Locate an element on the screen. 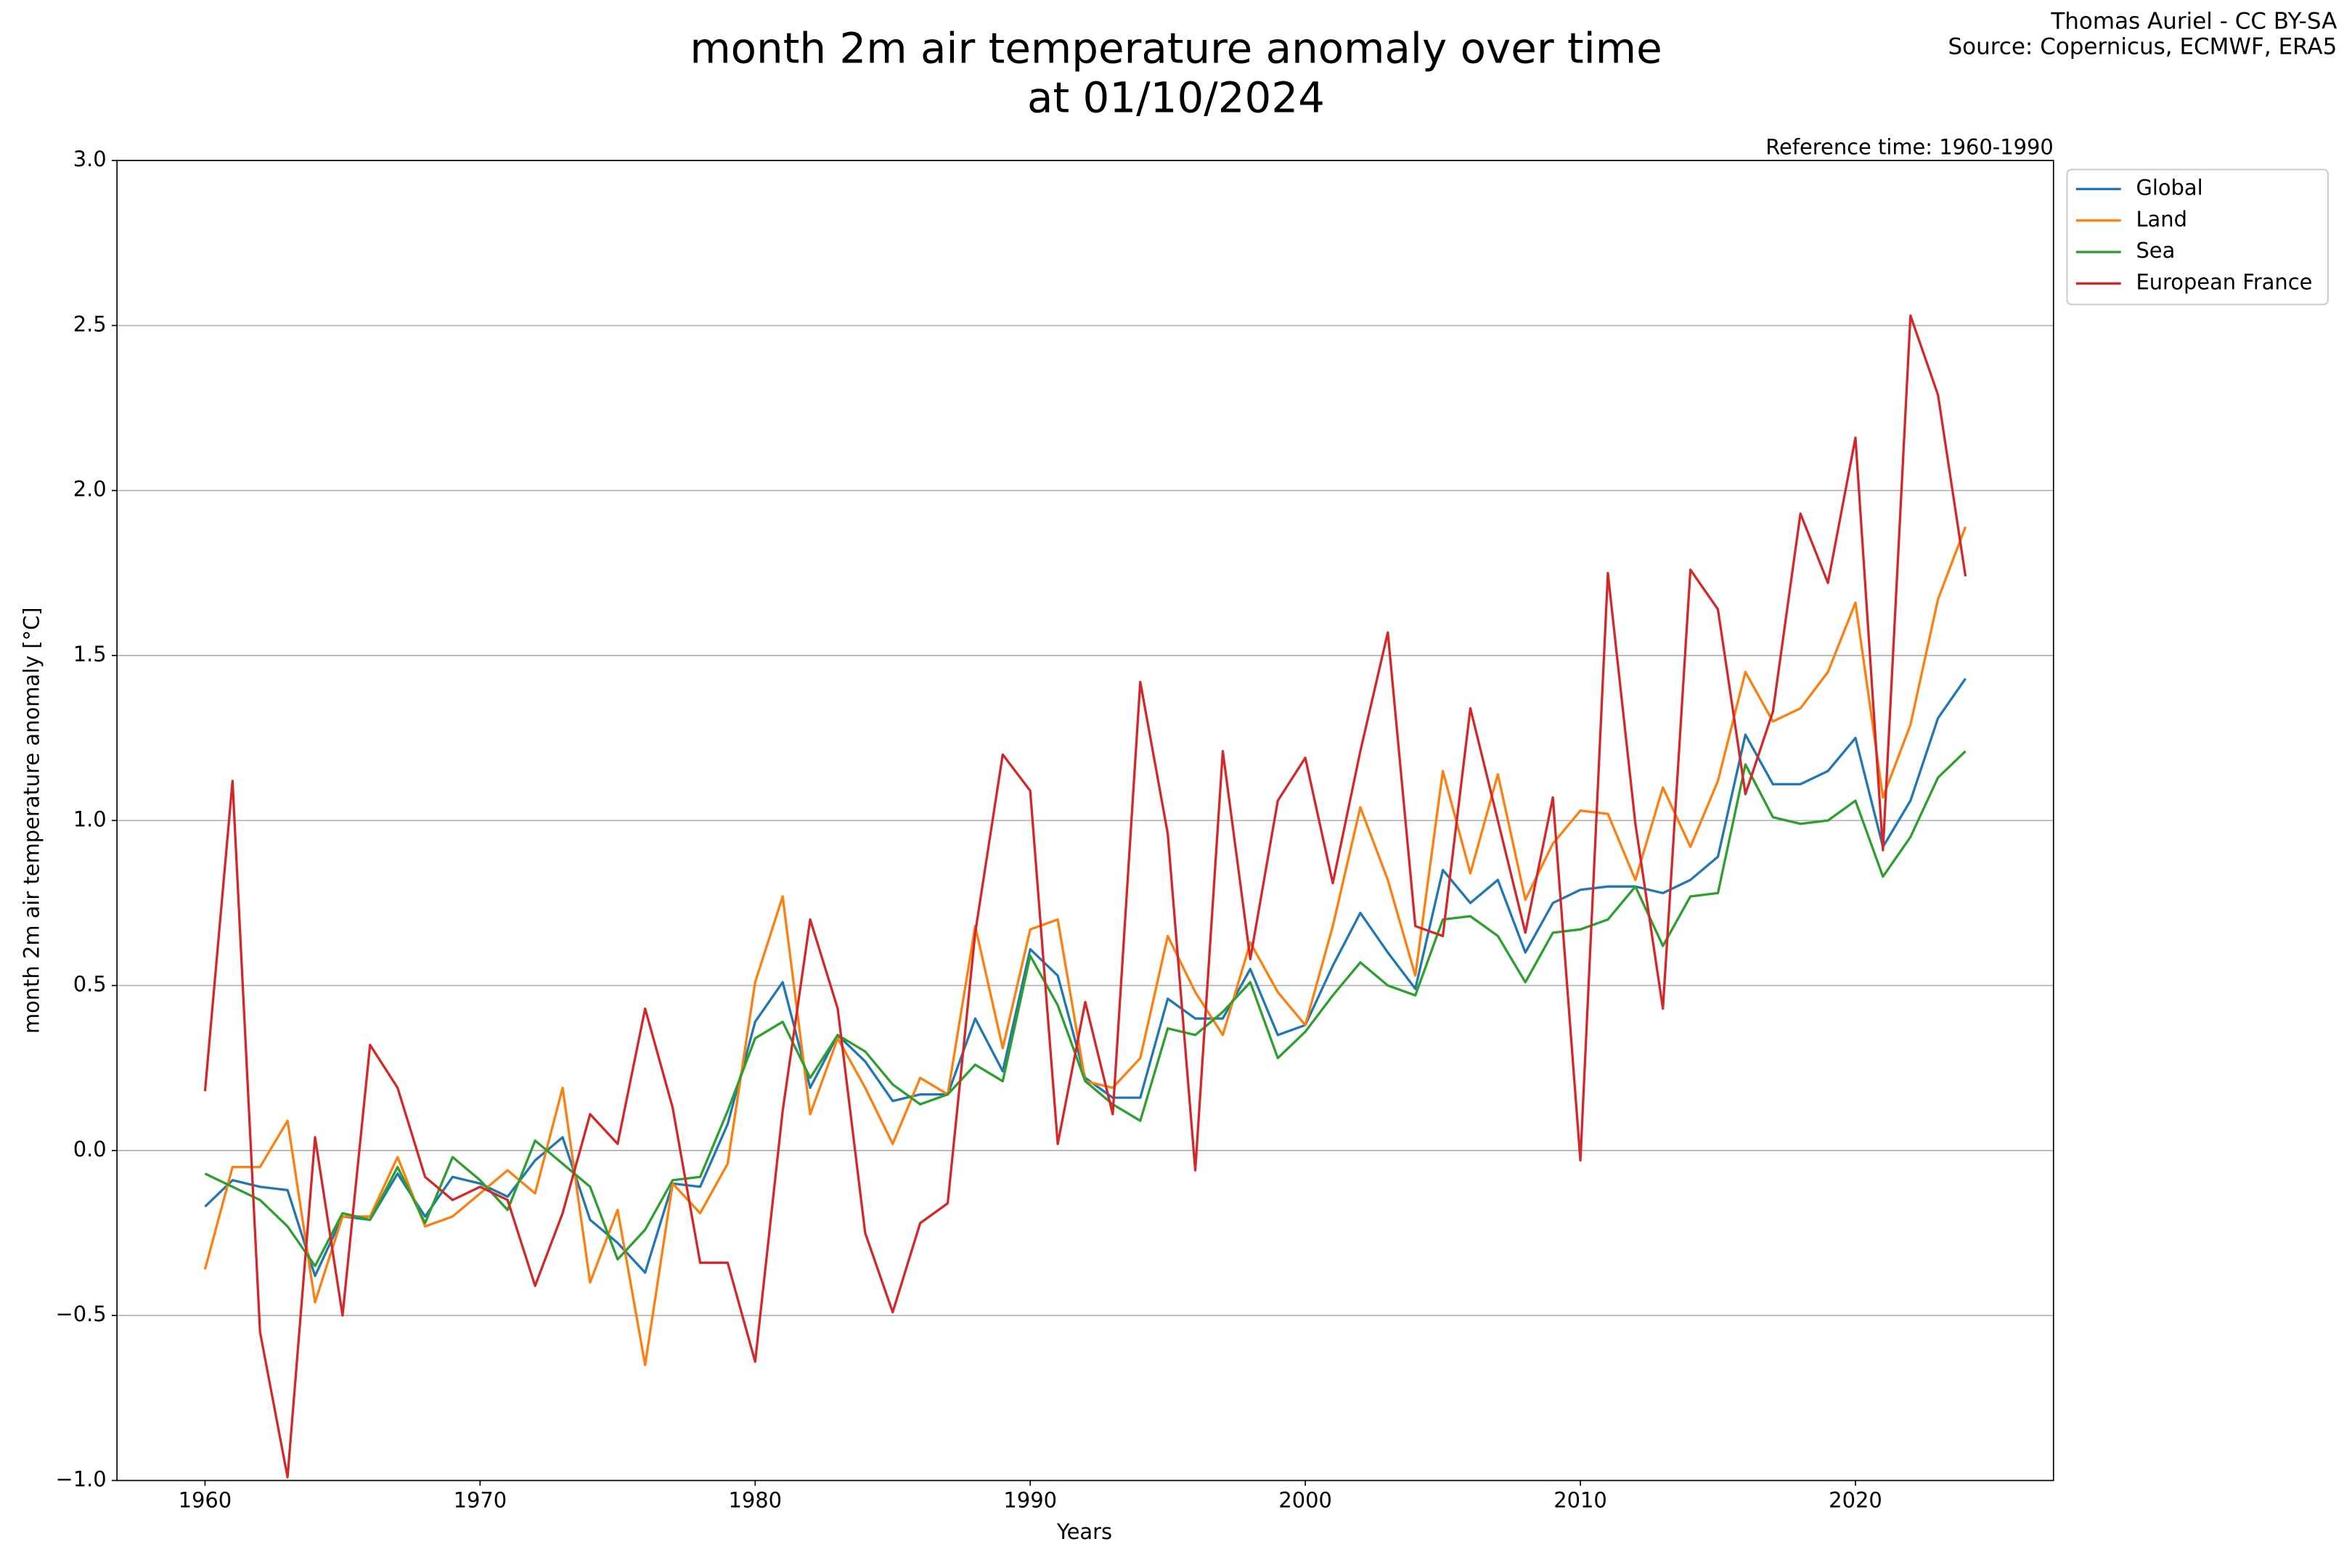 The width and height of the screenshot is (2352, 1568). y-tick-label: 3.0 is located at coordinates (90, 159).